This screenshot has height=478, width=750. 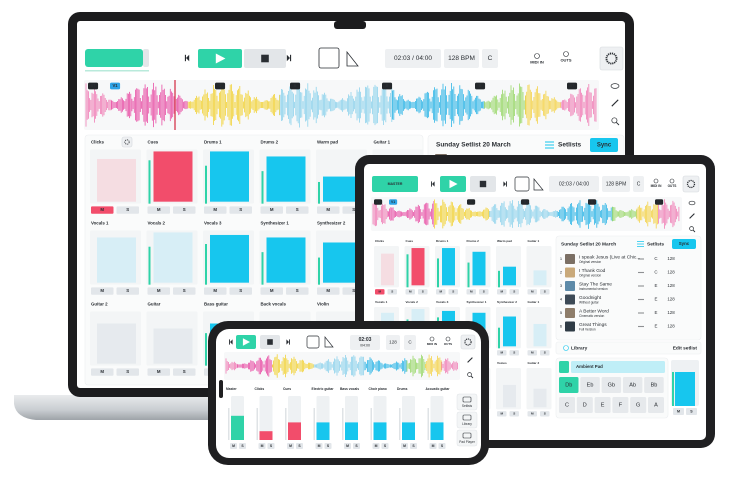 What do you see at coordinates (564, 367) in the screenshot?
I see `pad-player-power` at bounding box center [564, 367].